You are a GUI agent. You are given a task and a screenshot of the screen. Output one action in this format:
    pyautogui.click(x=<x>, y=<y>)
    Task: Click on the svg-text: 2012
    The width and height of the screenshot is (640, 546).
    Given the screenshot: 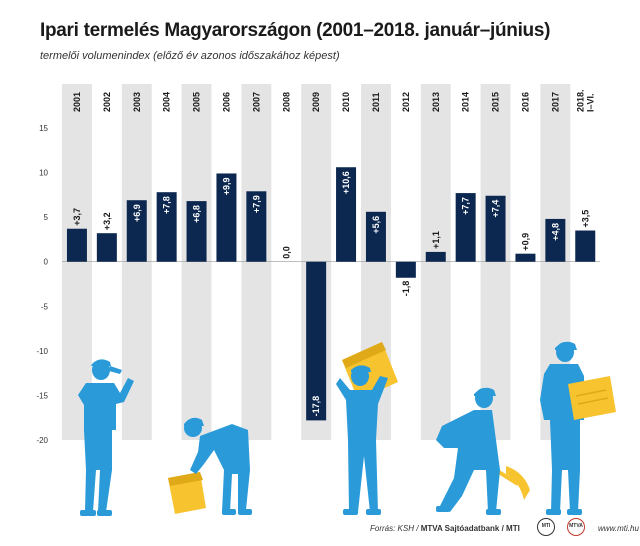 What is the action you would take?
    pyautogui.click(x=406, y=102)
    